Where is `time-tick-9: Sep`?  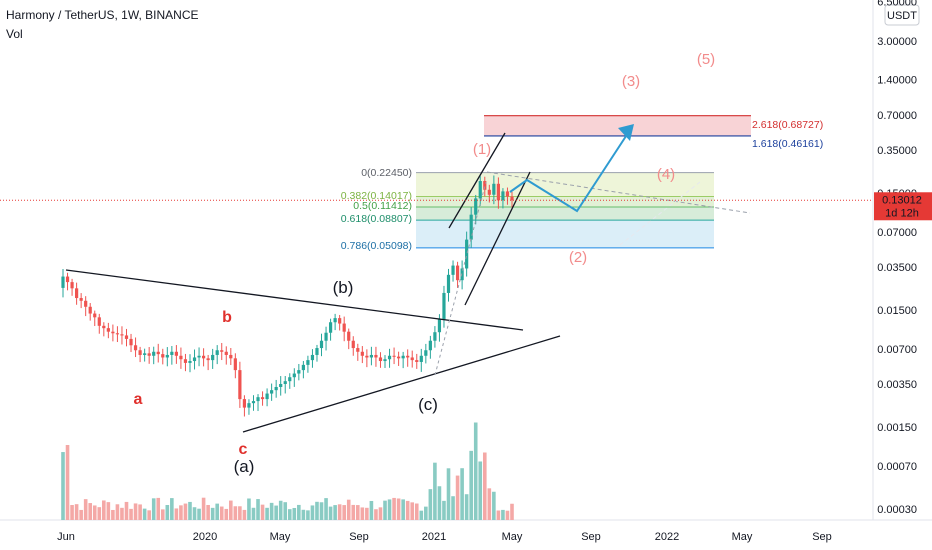
time-tick-9: Sep is located at coordinates (822, 537).